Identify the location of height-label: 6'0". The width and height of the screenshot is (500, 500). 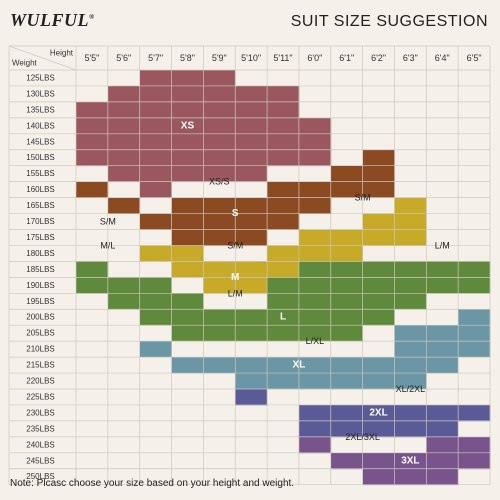
(314, 58).